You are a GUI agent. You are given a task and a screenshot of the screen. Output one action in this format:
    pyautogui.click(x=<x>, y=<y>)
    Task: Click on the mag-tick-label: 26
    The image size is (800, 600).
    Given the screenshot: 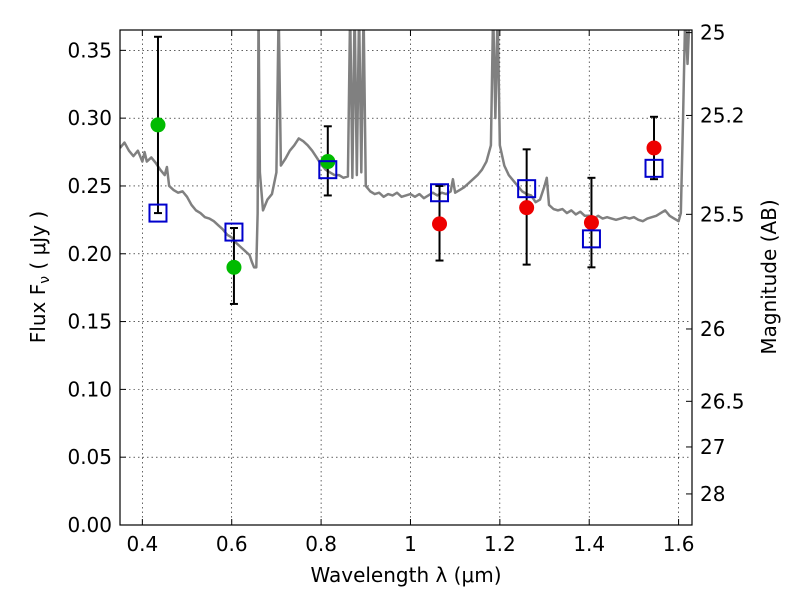 What is the action you would take?
    pyautogui.click(x=712, y=329)
    